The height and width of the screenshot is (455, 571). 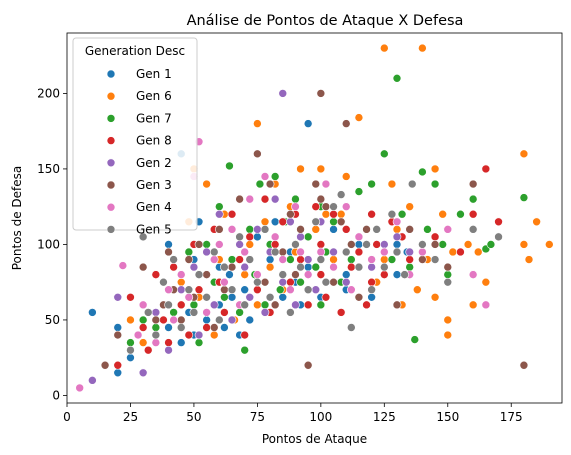 I want to click on legend-title: Generation Desc, so click(x=135, y=51).